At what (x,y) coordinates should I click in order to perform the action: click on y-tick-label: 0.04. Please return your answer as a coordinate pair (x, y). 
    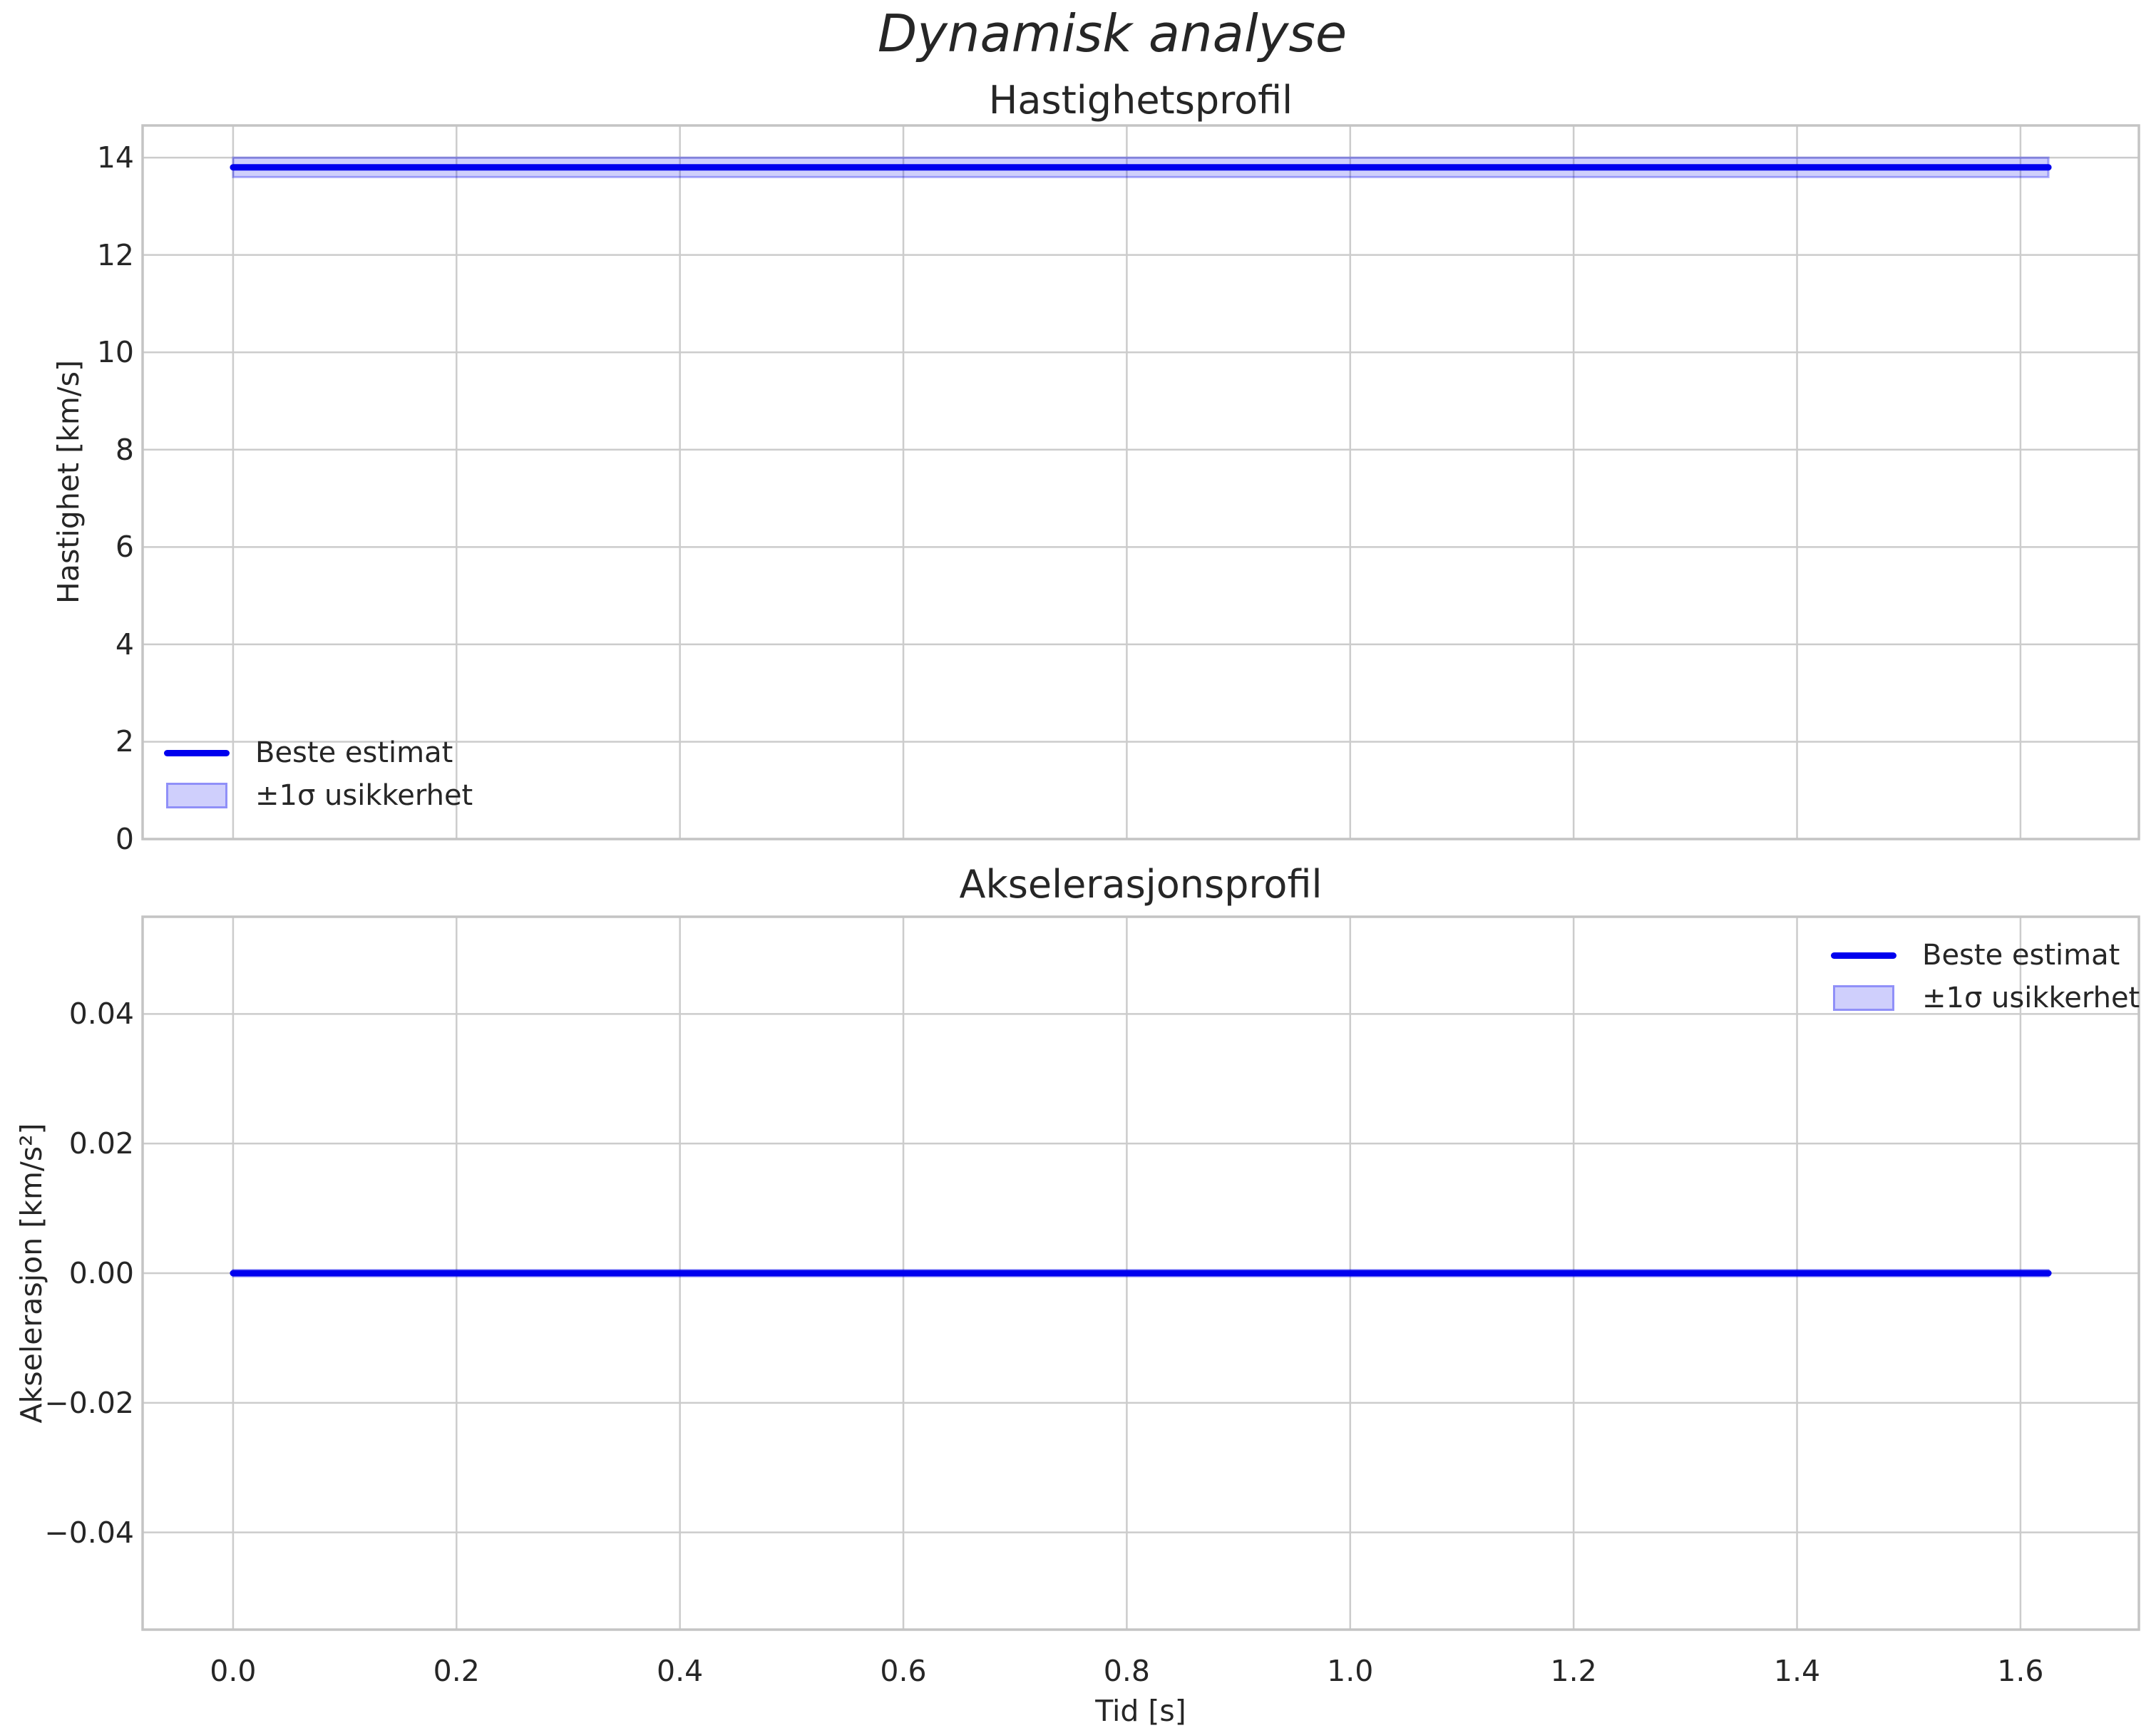
    Looking at the image, I should click on (101, 1014).